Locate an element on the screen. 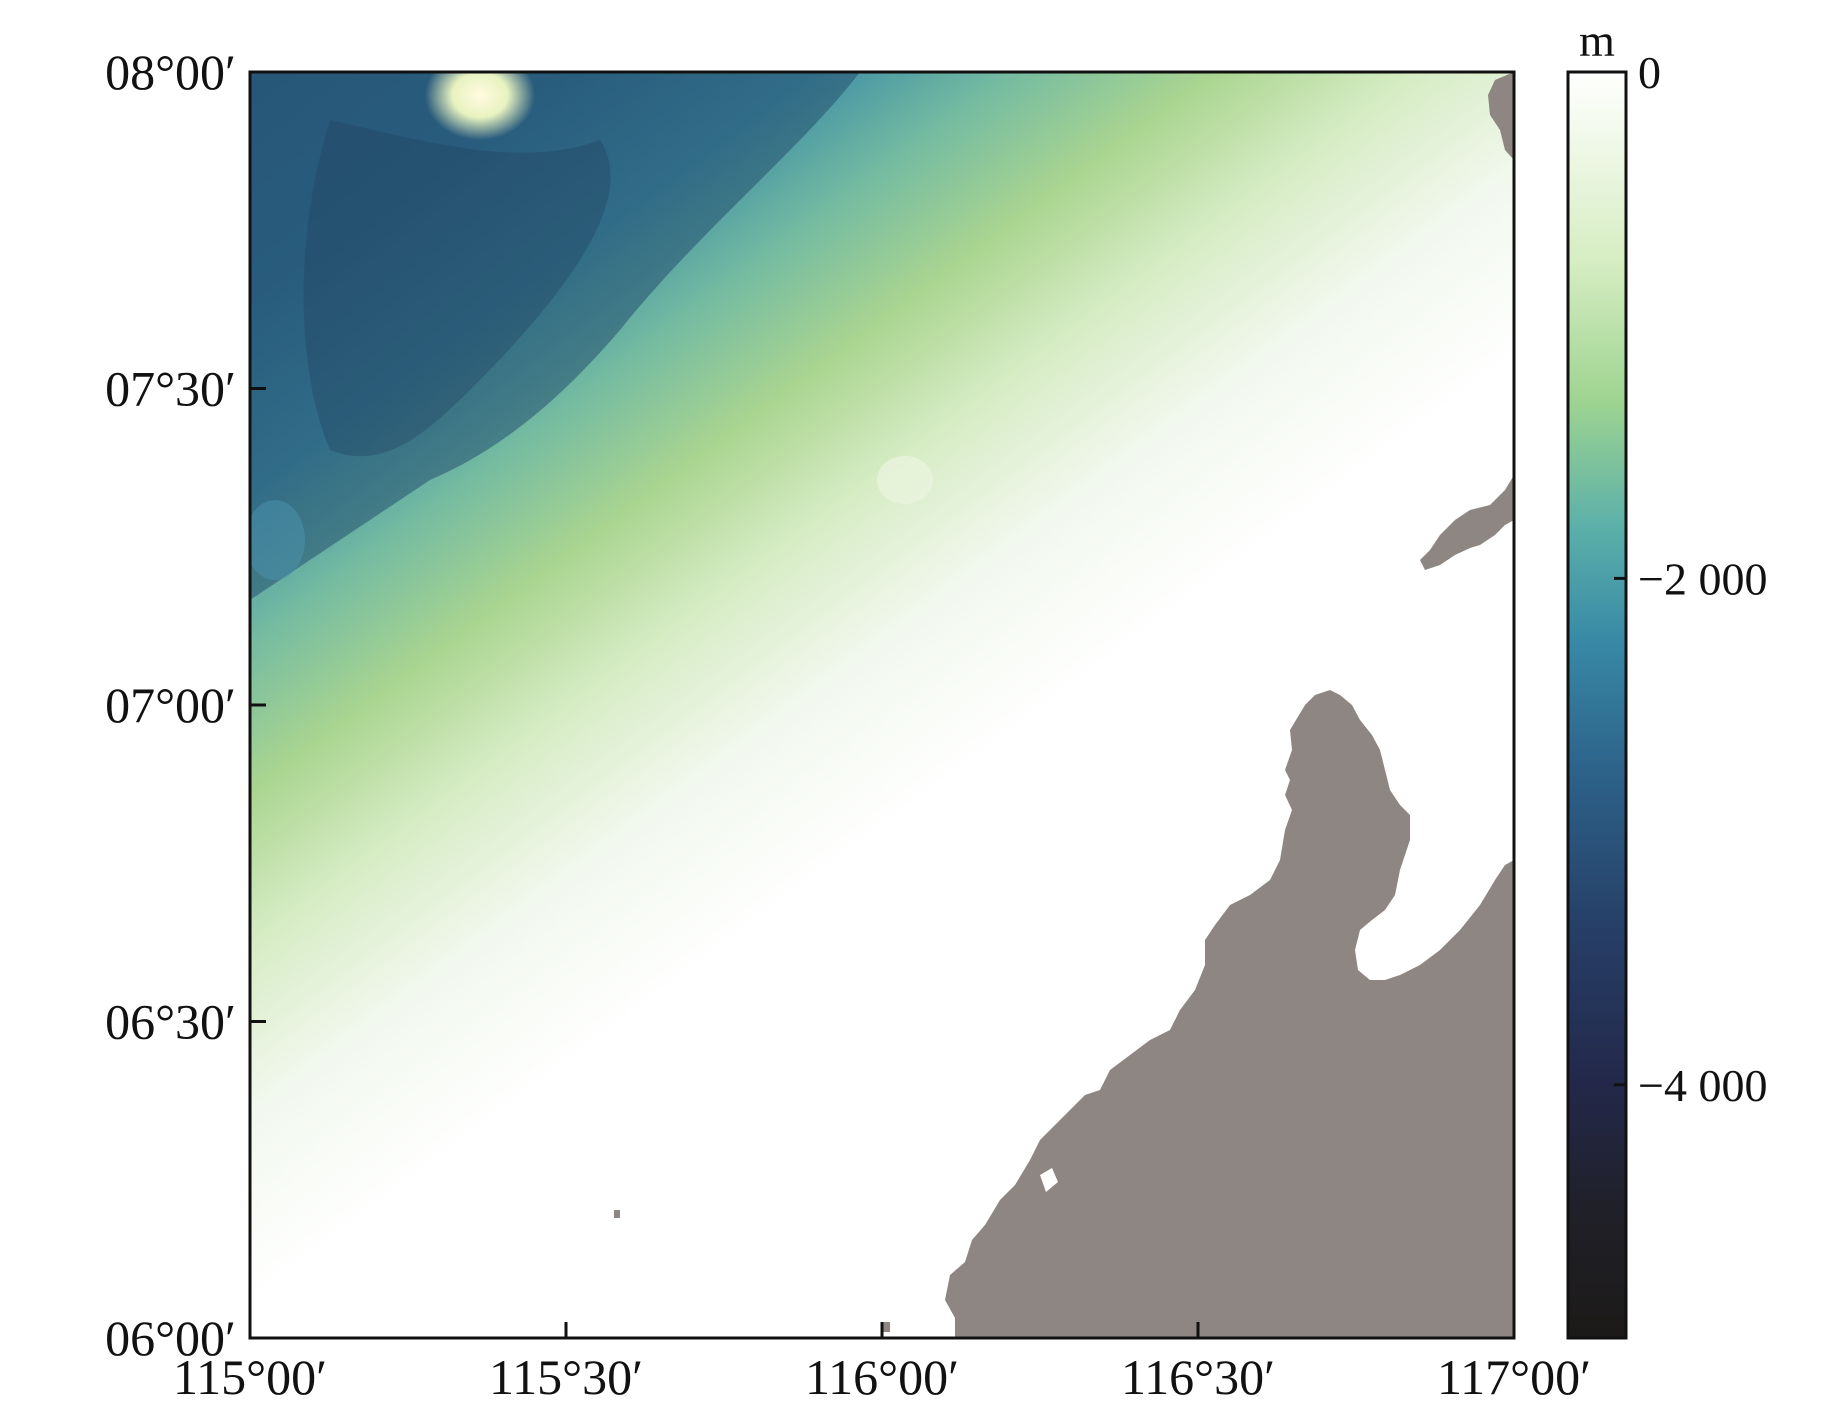 The width and height of the screenshot is (1843, 1417). lon-tick-label: 115°30′ is located at coordinates (566, 1377).